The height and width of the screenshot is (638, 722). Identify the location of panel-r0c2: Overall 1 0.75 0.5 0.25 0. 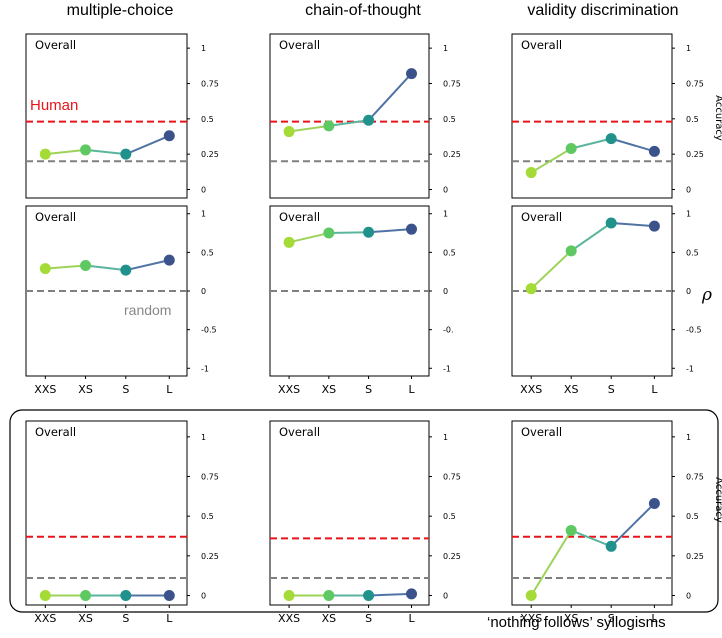
(607, 116).